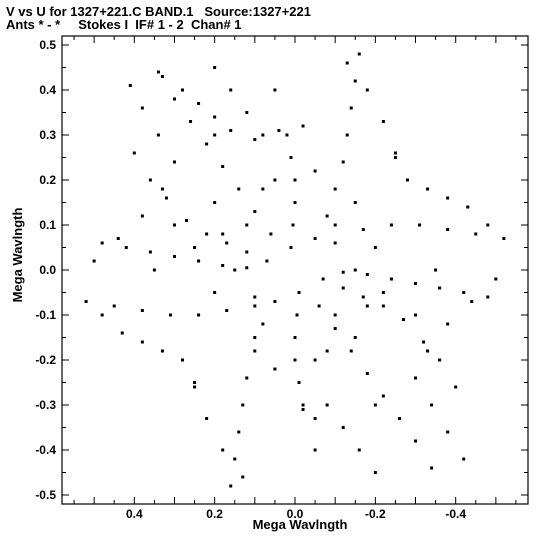  Describe the element at coordinates (47, 90) in the screenshot. I see `y-tick-label: 0.4` at that location.